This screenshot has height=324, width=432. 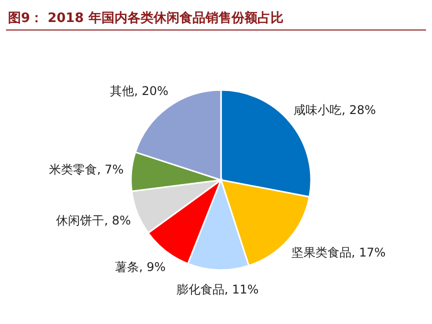 What do you see at coordinates (139, 91) in the screenshot?
I see `slice-label: 其他, 20%` at bounding box center [139, 91].